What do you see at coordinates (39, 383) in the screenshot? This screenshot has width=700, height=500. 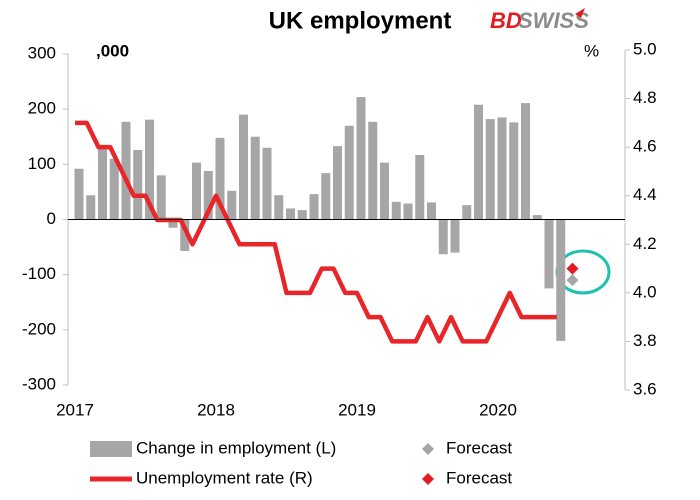 I see `y-tick-label: -300` at bounding box center [39, 383].